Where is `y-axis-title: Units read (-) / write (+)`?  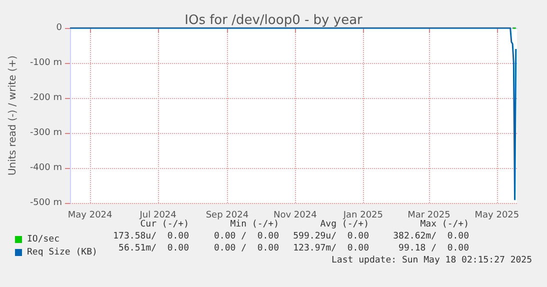
y-axis-title: Units read (-) / write (+) is located at coordinates (13, 115).